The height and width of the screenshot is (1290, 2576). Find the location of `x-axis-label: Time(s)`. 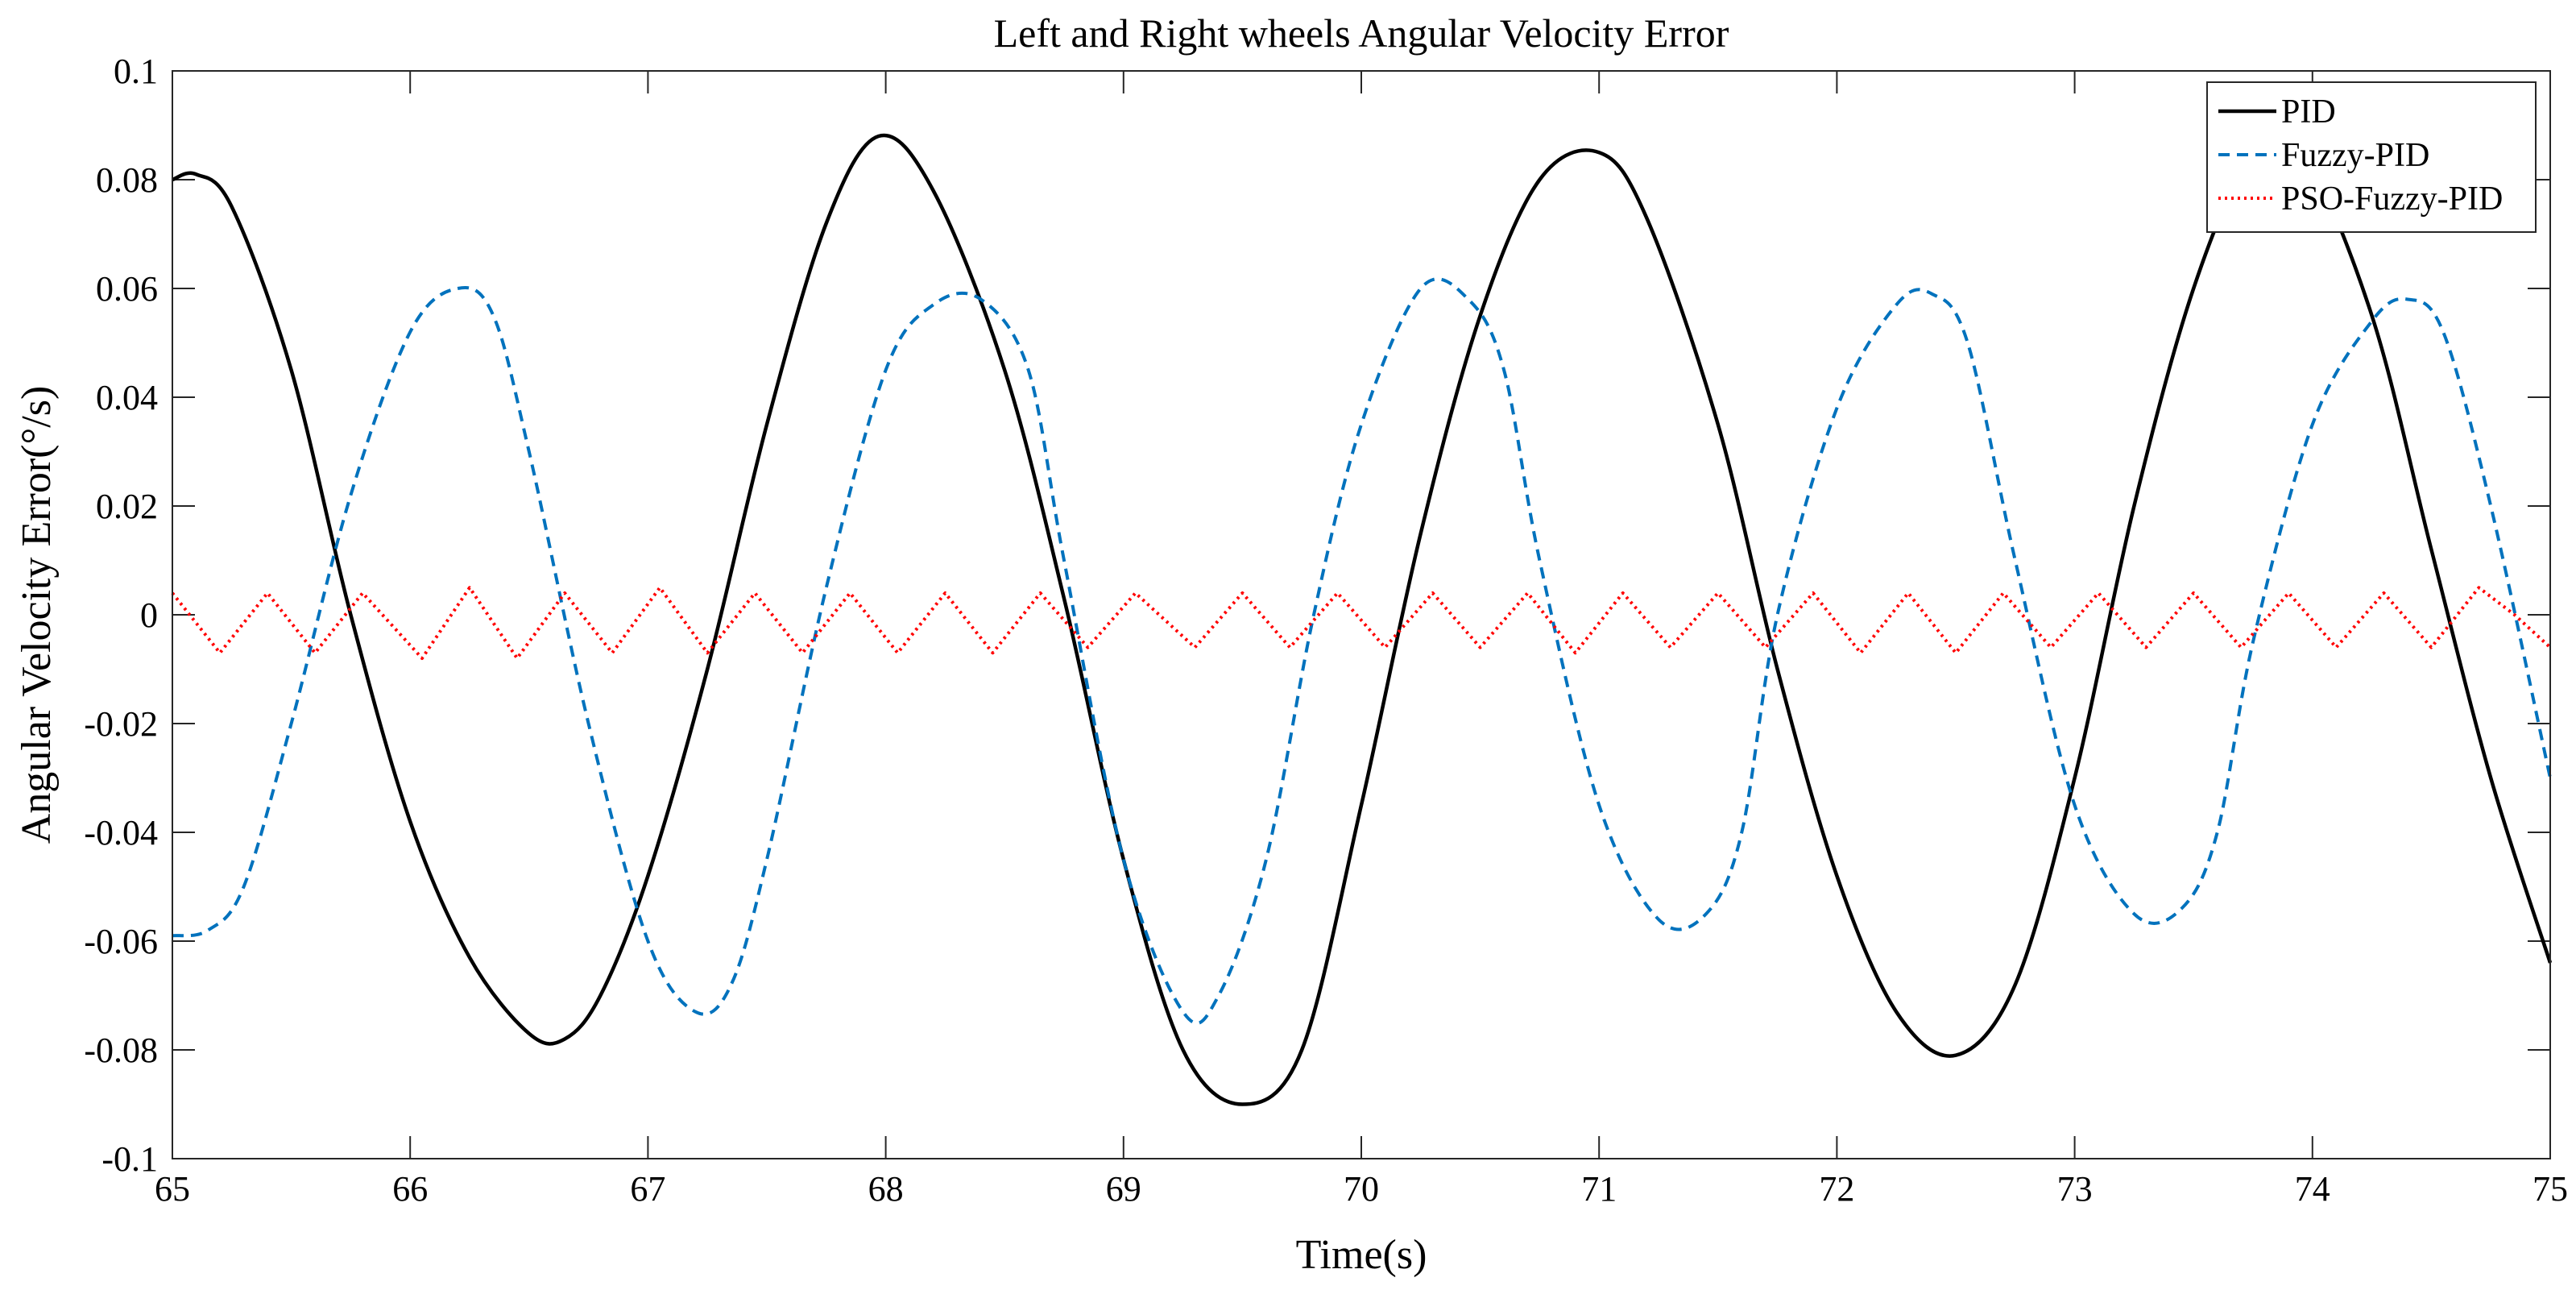

x-axis-label: Time(s) is located at coordinates (1361, 1255).